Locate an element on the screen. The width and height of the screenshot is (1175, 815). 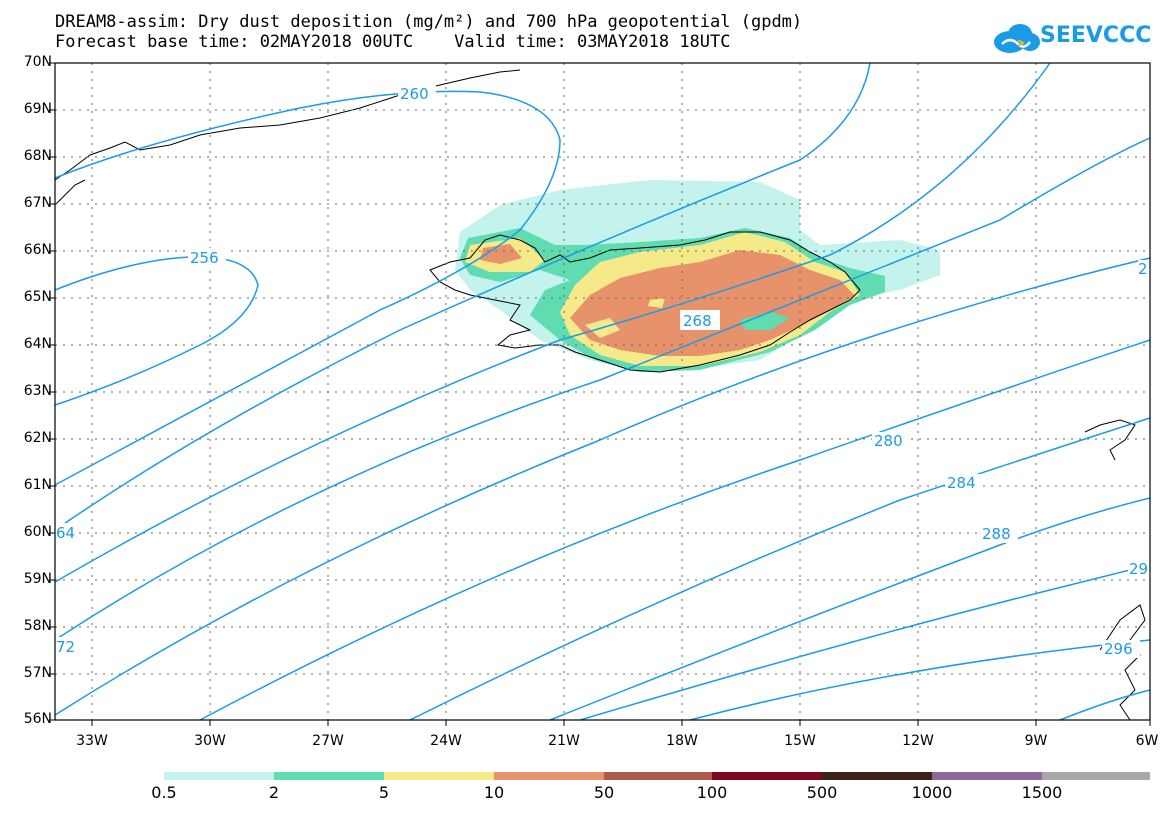
lon-label: 33W is located at coordinates (92, 741).